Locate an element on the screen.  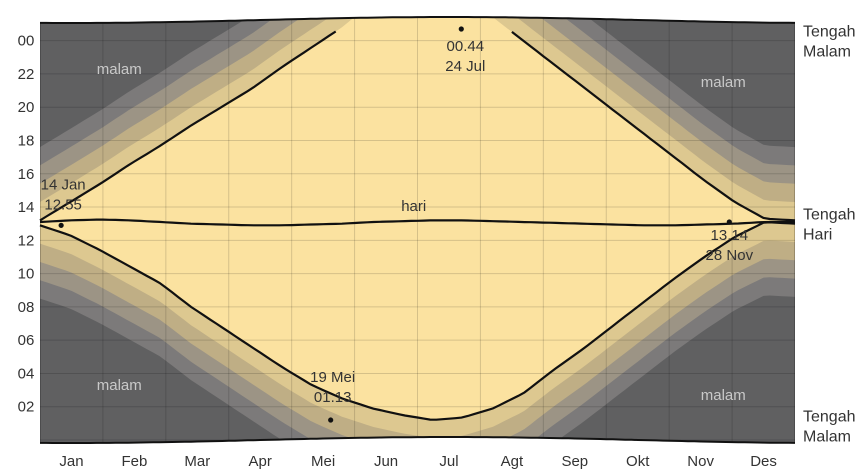
x-tick-label: Mei is located at coordinates (323, 461).